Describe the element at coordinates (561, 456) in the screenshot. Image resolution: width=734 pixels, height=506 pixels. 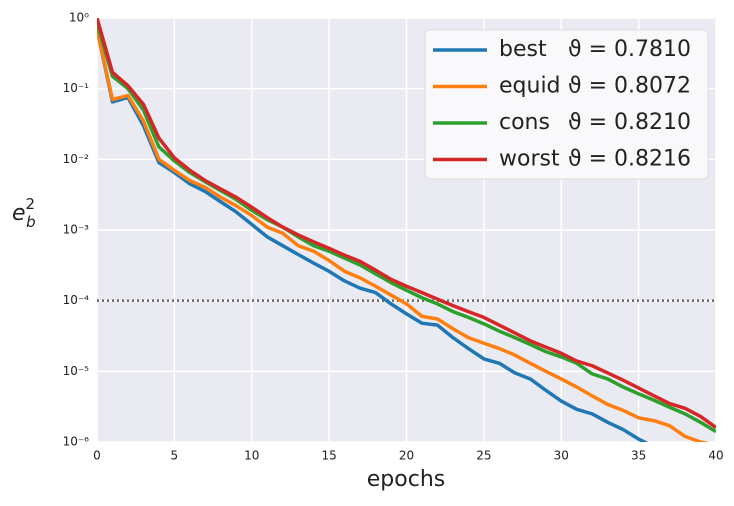
I see `x-tick-label: 30` at that location.